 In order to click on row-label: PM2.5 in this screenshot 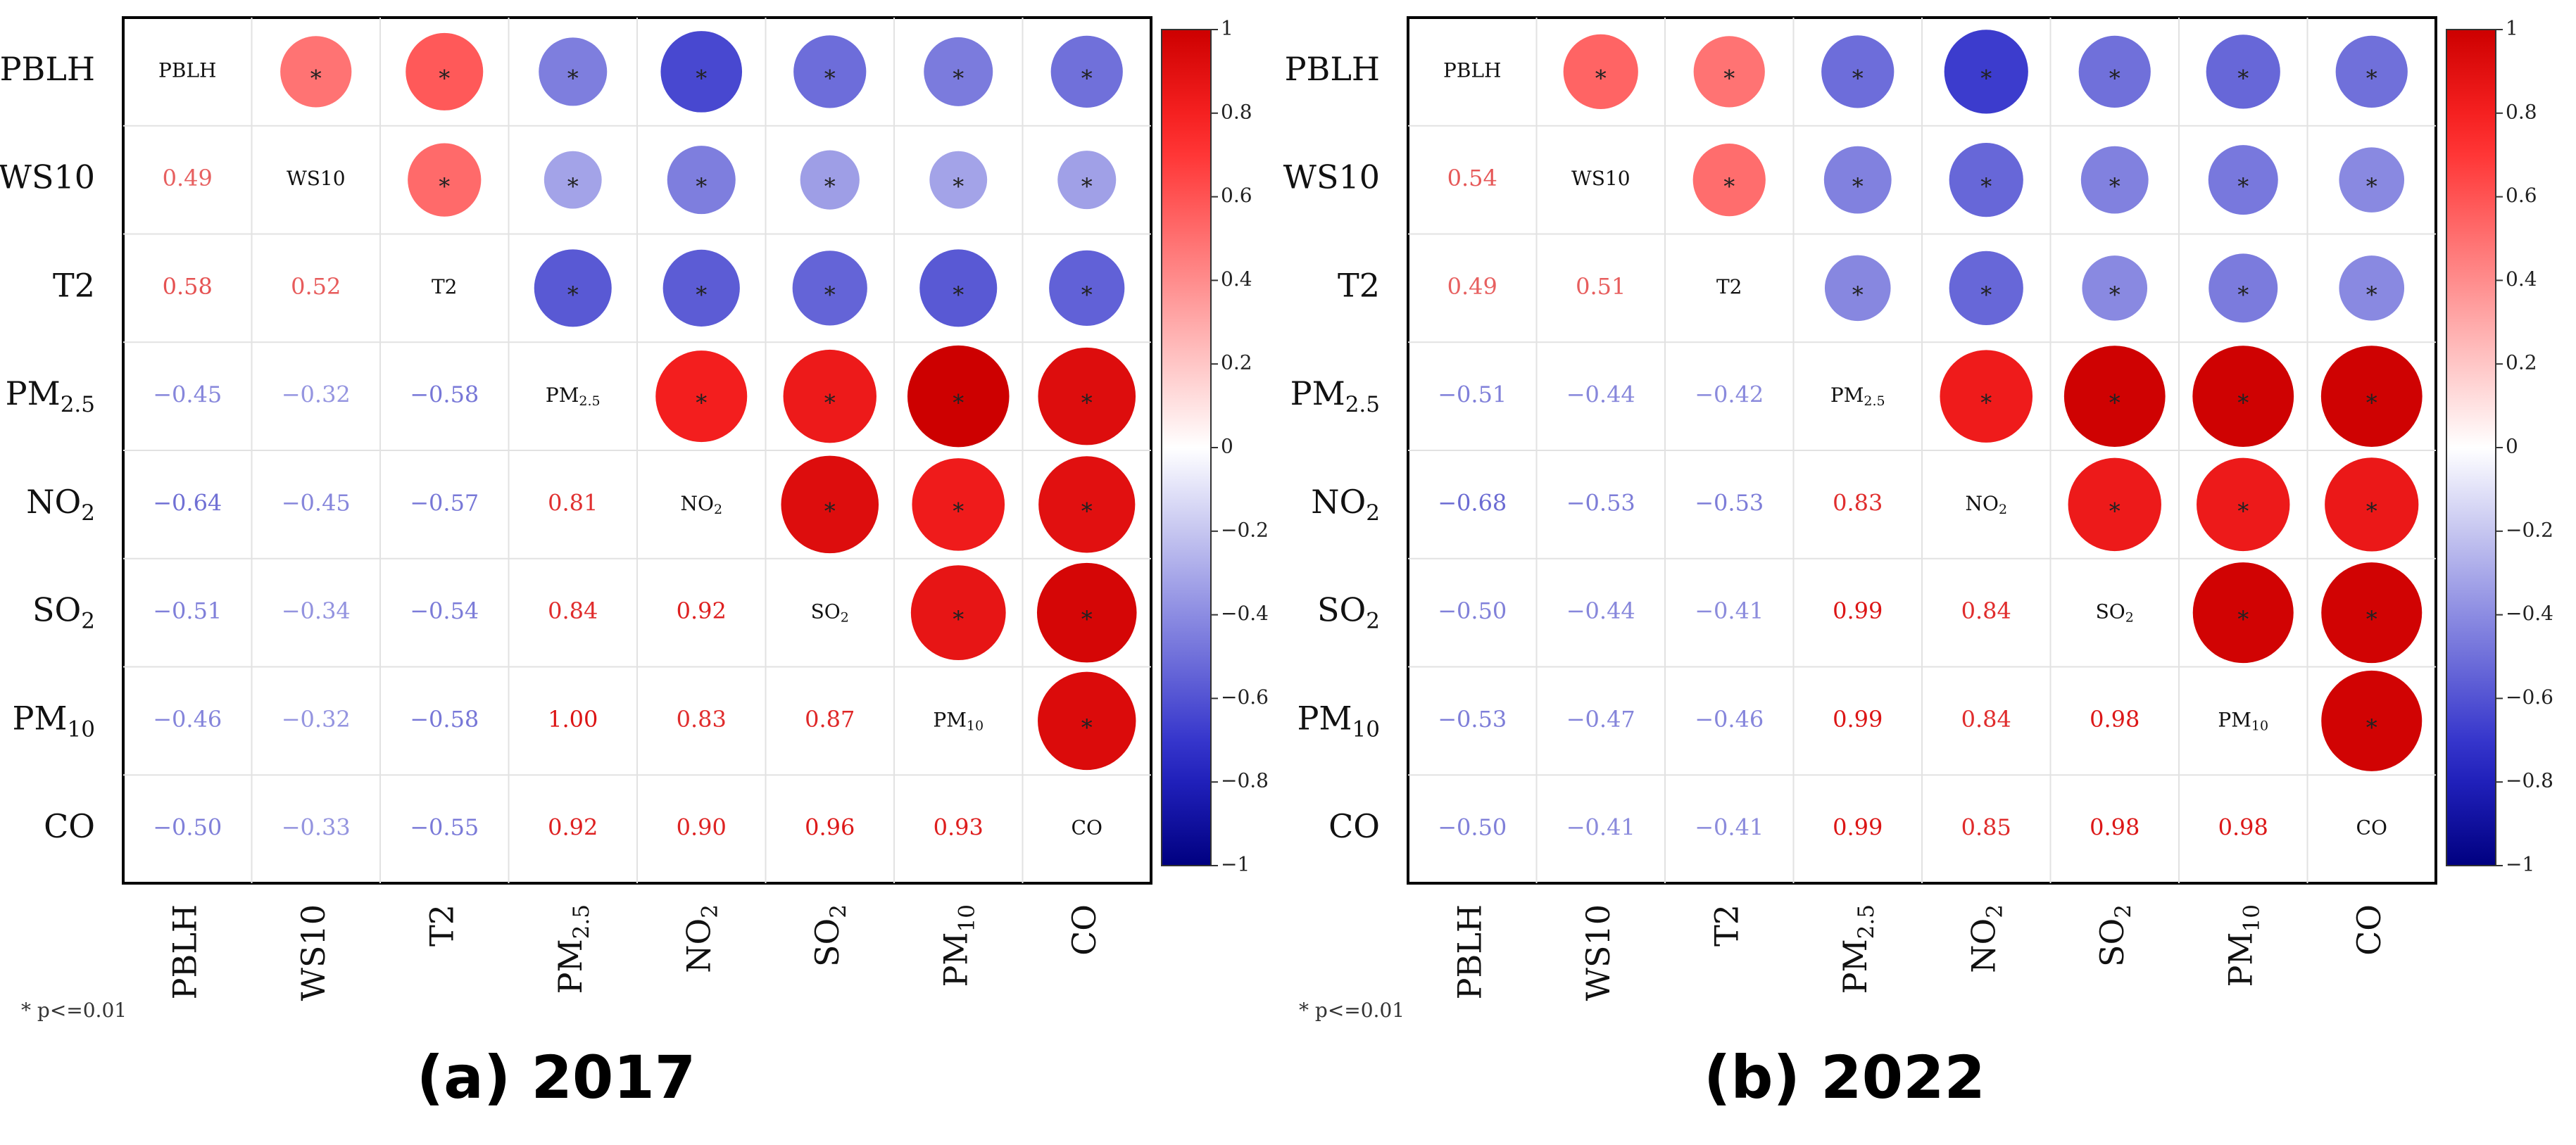, I will do `click(1335, 395)`.